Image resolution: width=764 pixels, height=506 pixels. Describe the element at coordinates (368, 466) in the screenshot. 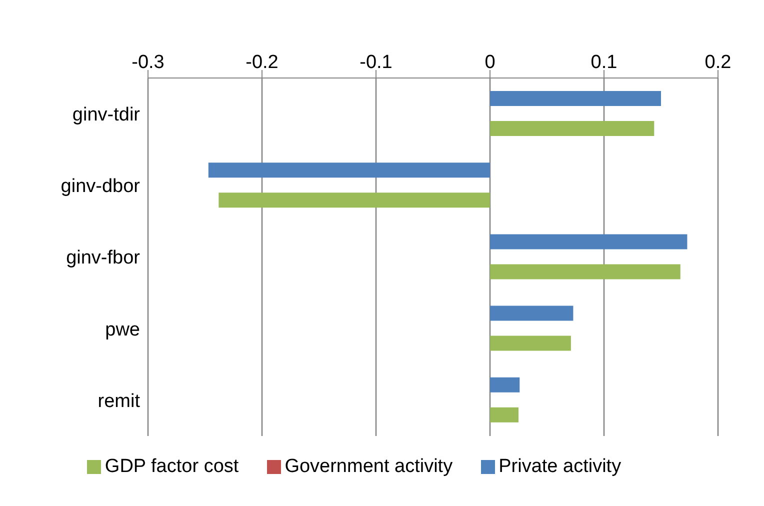

I see `legend-label: Government activity` at that location.